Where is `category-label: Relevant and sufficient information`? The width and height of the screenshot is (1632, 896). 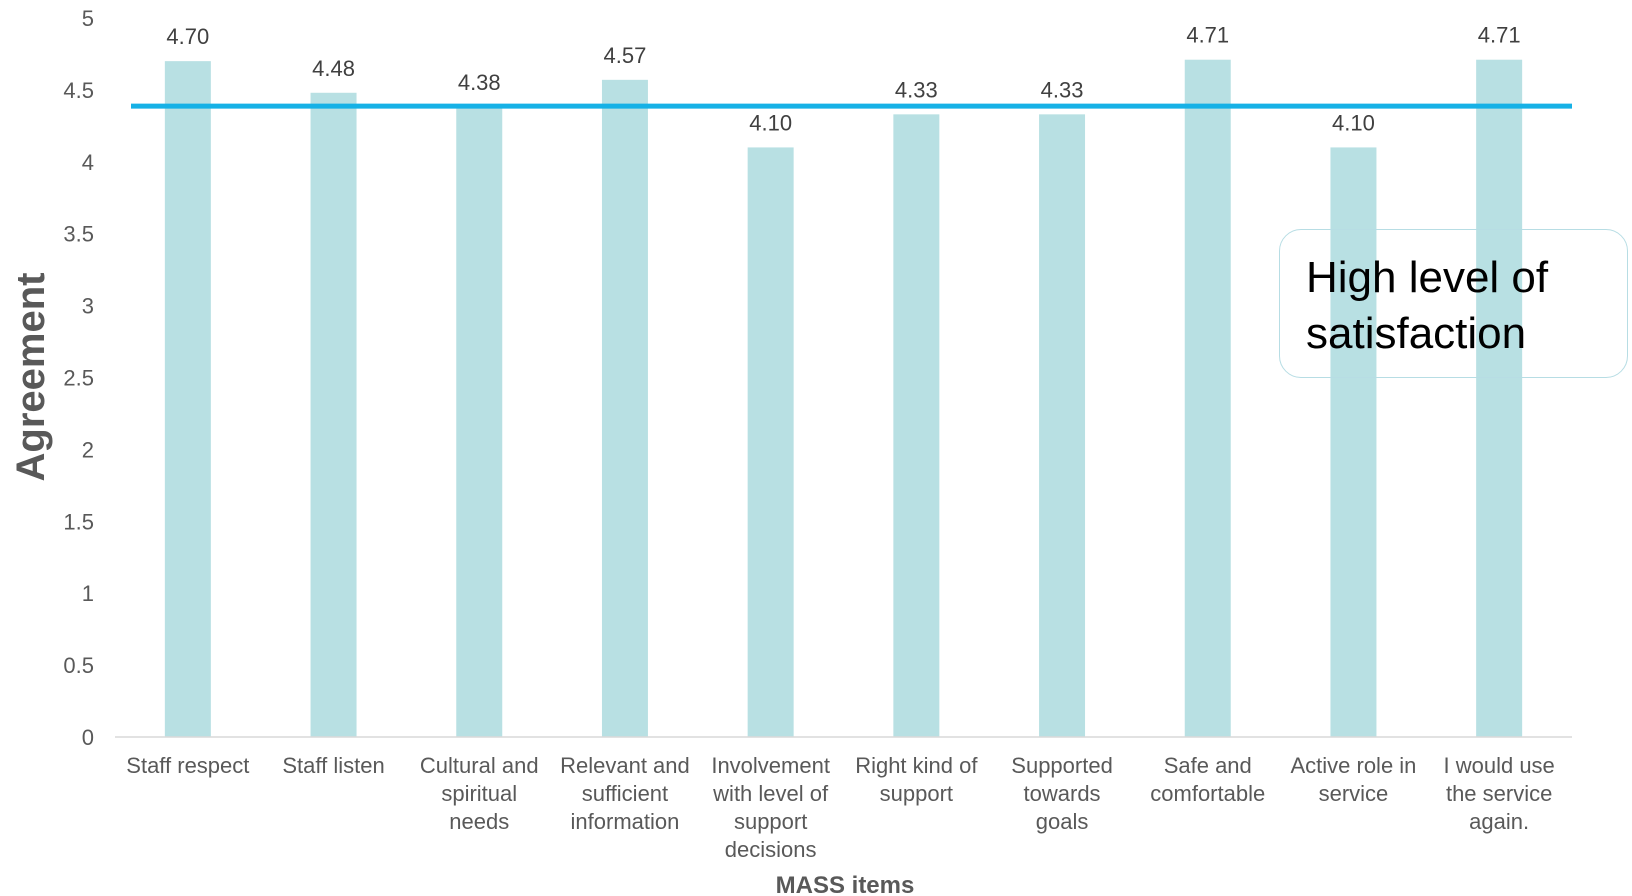
category-label: Relevant and sufficient information is located at coordinates (625, 793).